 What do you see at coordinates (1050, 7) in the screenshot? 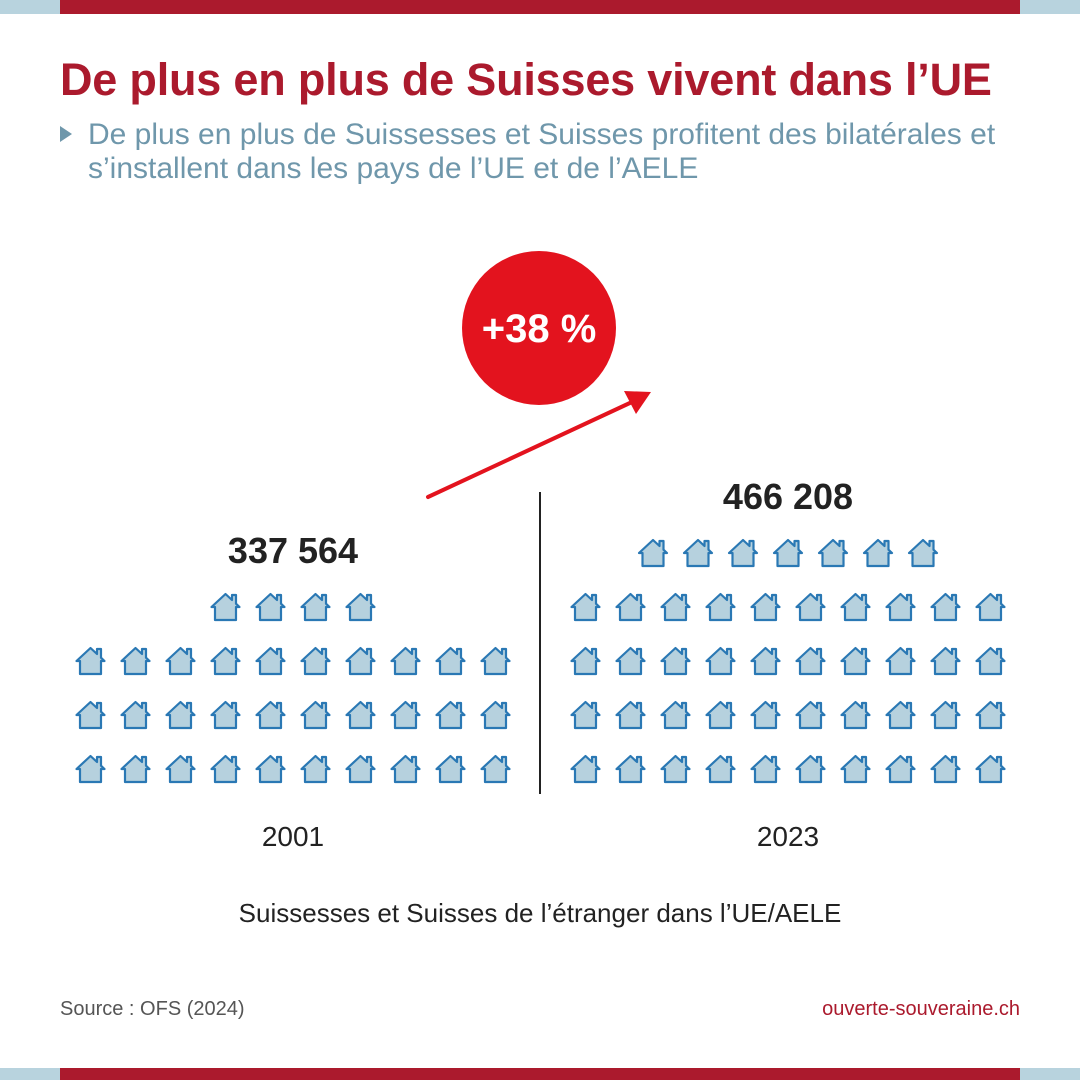
I see `top-bar-right-segment` at bounding box center [1050, 7].